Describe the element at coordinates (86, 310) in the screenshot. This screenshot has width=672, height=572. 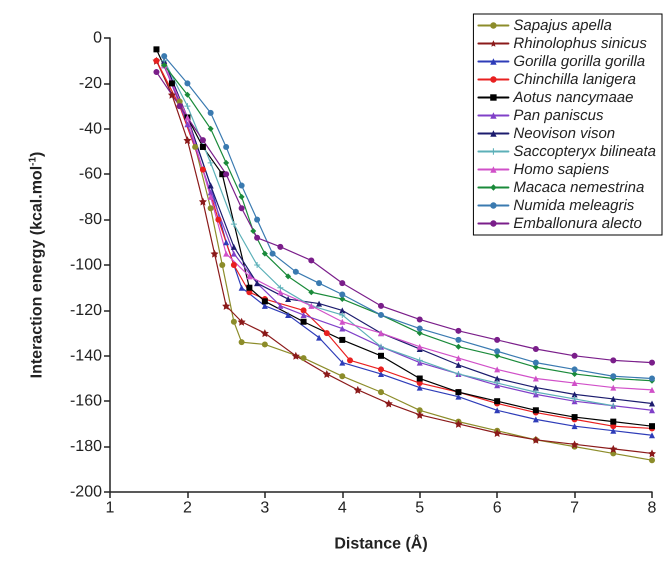
I see `y-tick-label: -120` at that location.